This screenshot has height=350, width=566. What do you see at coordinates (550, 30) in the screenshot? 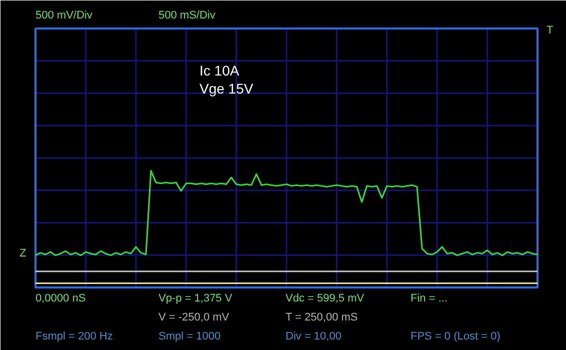
I see `text: T` at bounding box center [550, 30].